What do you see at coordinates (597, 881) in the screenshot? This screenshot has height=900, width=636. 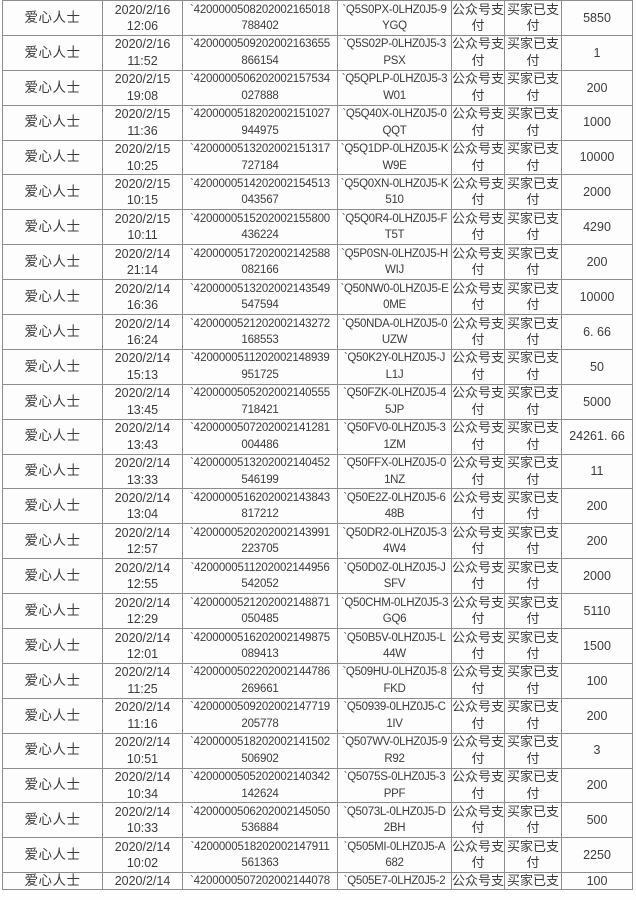 I see `amount-cell: 100` at bounding box center [597, 881].